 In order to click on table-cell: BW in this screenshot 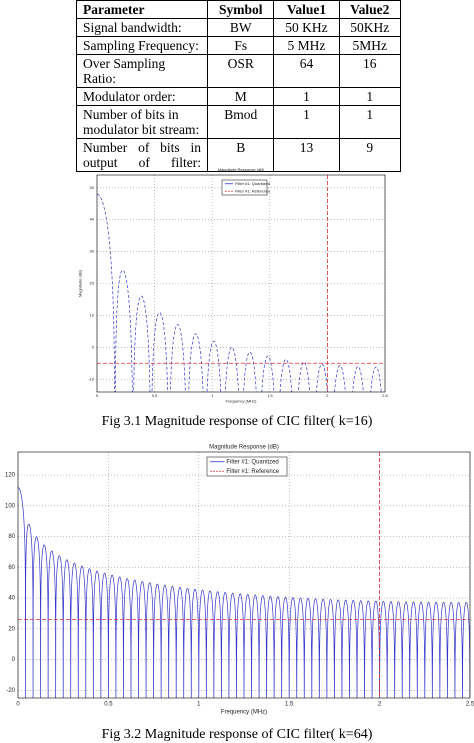, I will do `click(240, 27)`.